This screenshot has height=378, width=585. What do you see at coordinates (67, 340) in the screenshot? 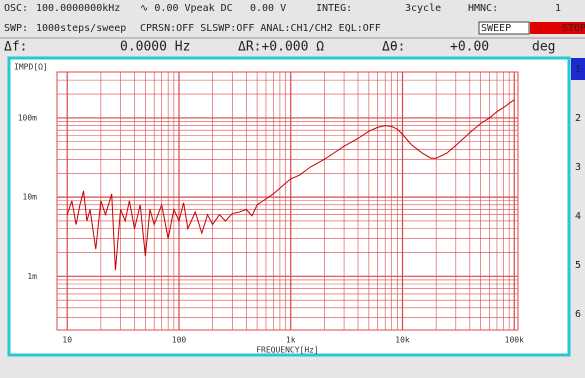
I see `x-tick-label: 10` at bounding box center [67, 340].